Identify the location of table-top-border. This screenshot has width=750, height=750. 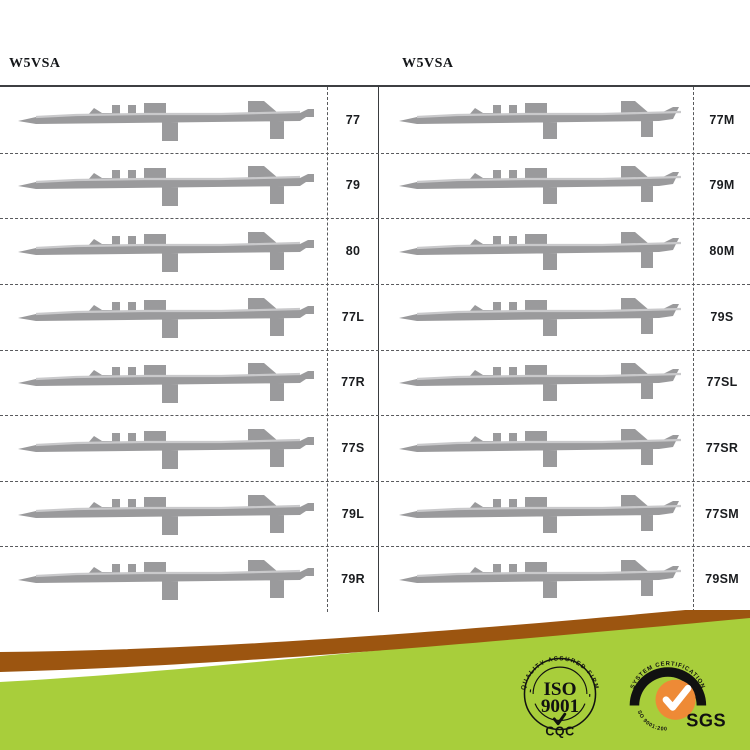
(375, 86).